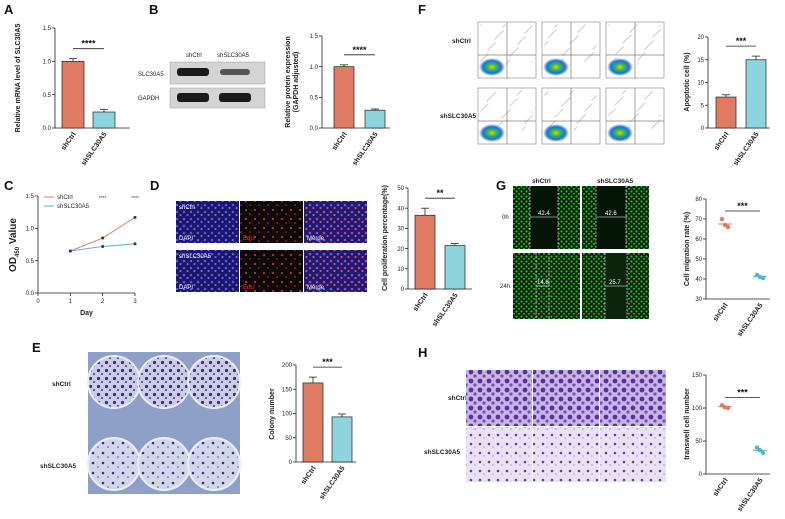 The width and height of the screenshot is (785, 519). Describe the element at coordinates (700, 61) in the screenshot. I see `f-y-tick-label: 15` at that location.